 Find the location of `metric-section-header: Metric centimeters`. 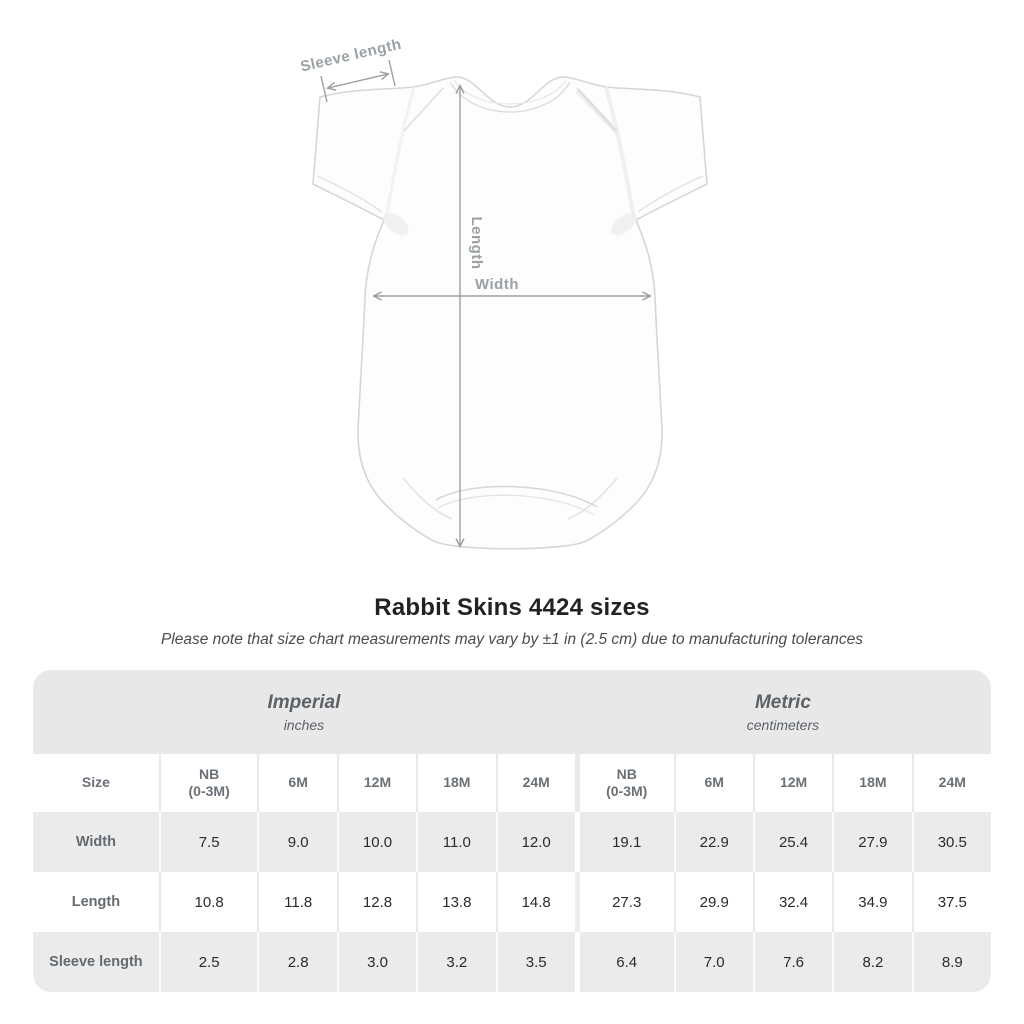

metric-section-header: Metric centimeters is located at coordinates (782, 712).